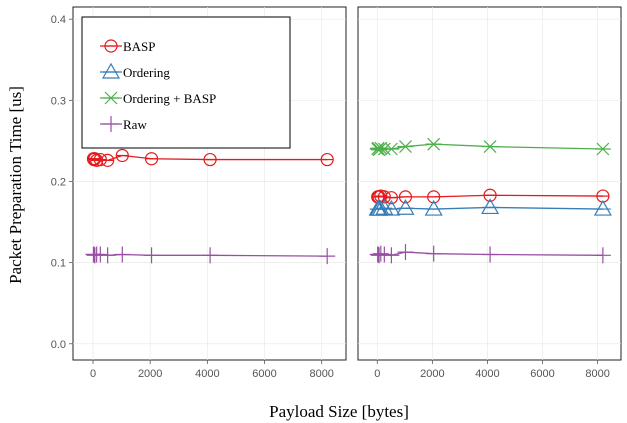 This screenshot has height=423, width=627. I want to click on legend-marker-ordering-basp, so click(111, 98).